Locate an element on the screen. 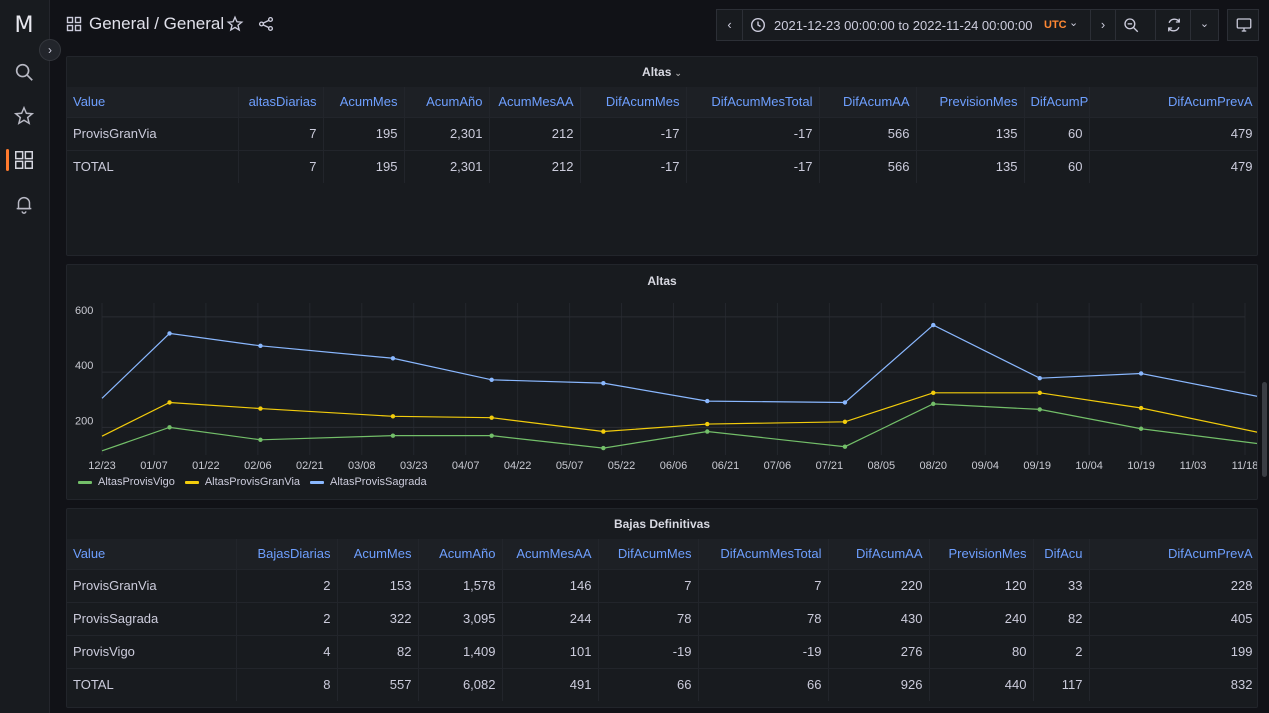 Image resolution: width=1269 pixels, height=713 pixels. x-tick-label: 09/19 is located at coordinates (1037, 466).